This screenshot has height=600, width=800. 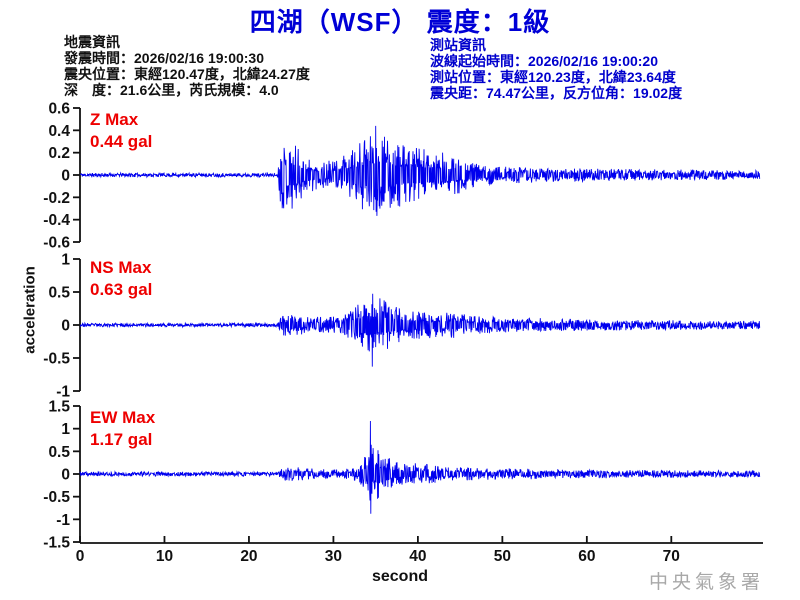 What do you see at coordinates (65, 260) in the screenshot?
I see `y-tick-label-NS: 1` at bounding box center [65, 260].